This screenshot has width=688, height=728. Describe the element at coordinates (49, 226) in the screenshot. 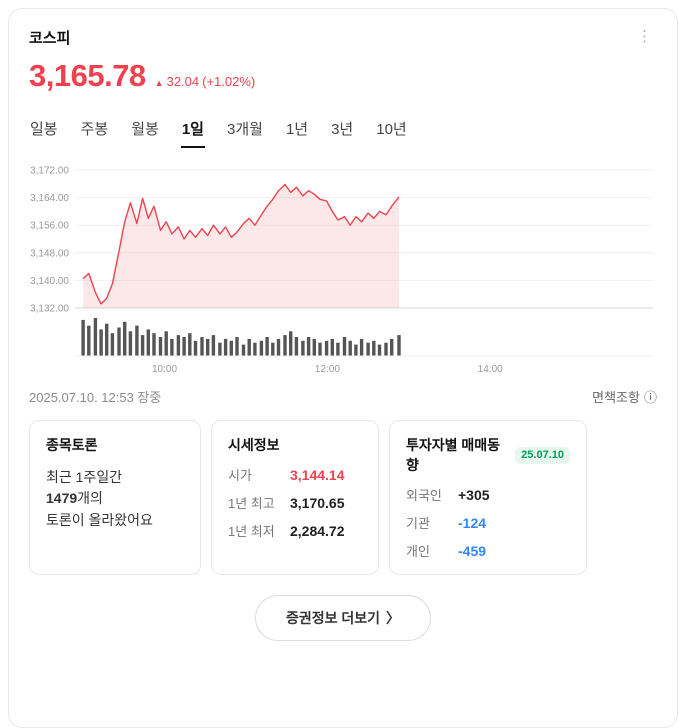

I see `y-axis-label: 3,156.00` at that location.